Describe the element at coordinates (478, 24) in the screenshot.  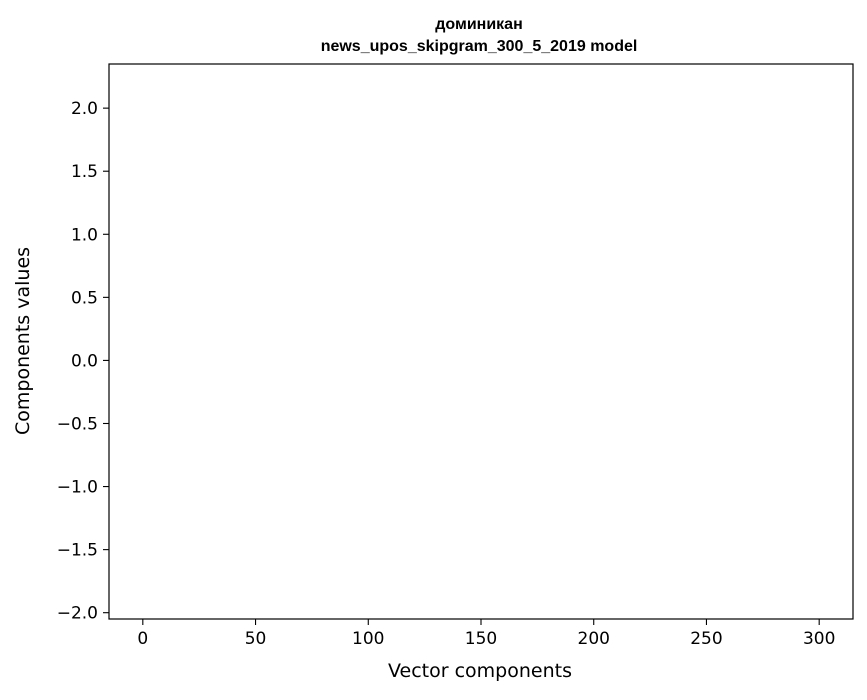
I see `chart-title-line-1: доминикан` at that location.